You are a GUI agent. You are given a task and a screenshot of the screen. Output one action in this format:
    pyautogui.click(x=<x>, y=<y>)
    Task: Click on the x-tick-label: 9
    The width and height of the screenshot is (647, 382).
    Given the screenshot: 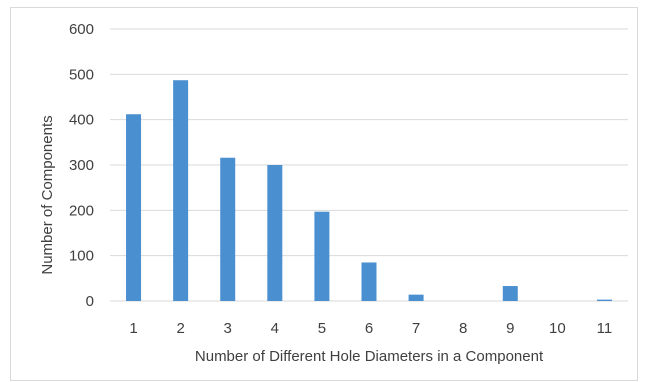 What is the action you would take?
    pyautogui.click(x=510, y=328)
    